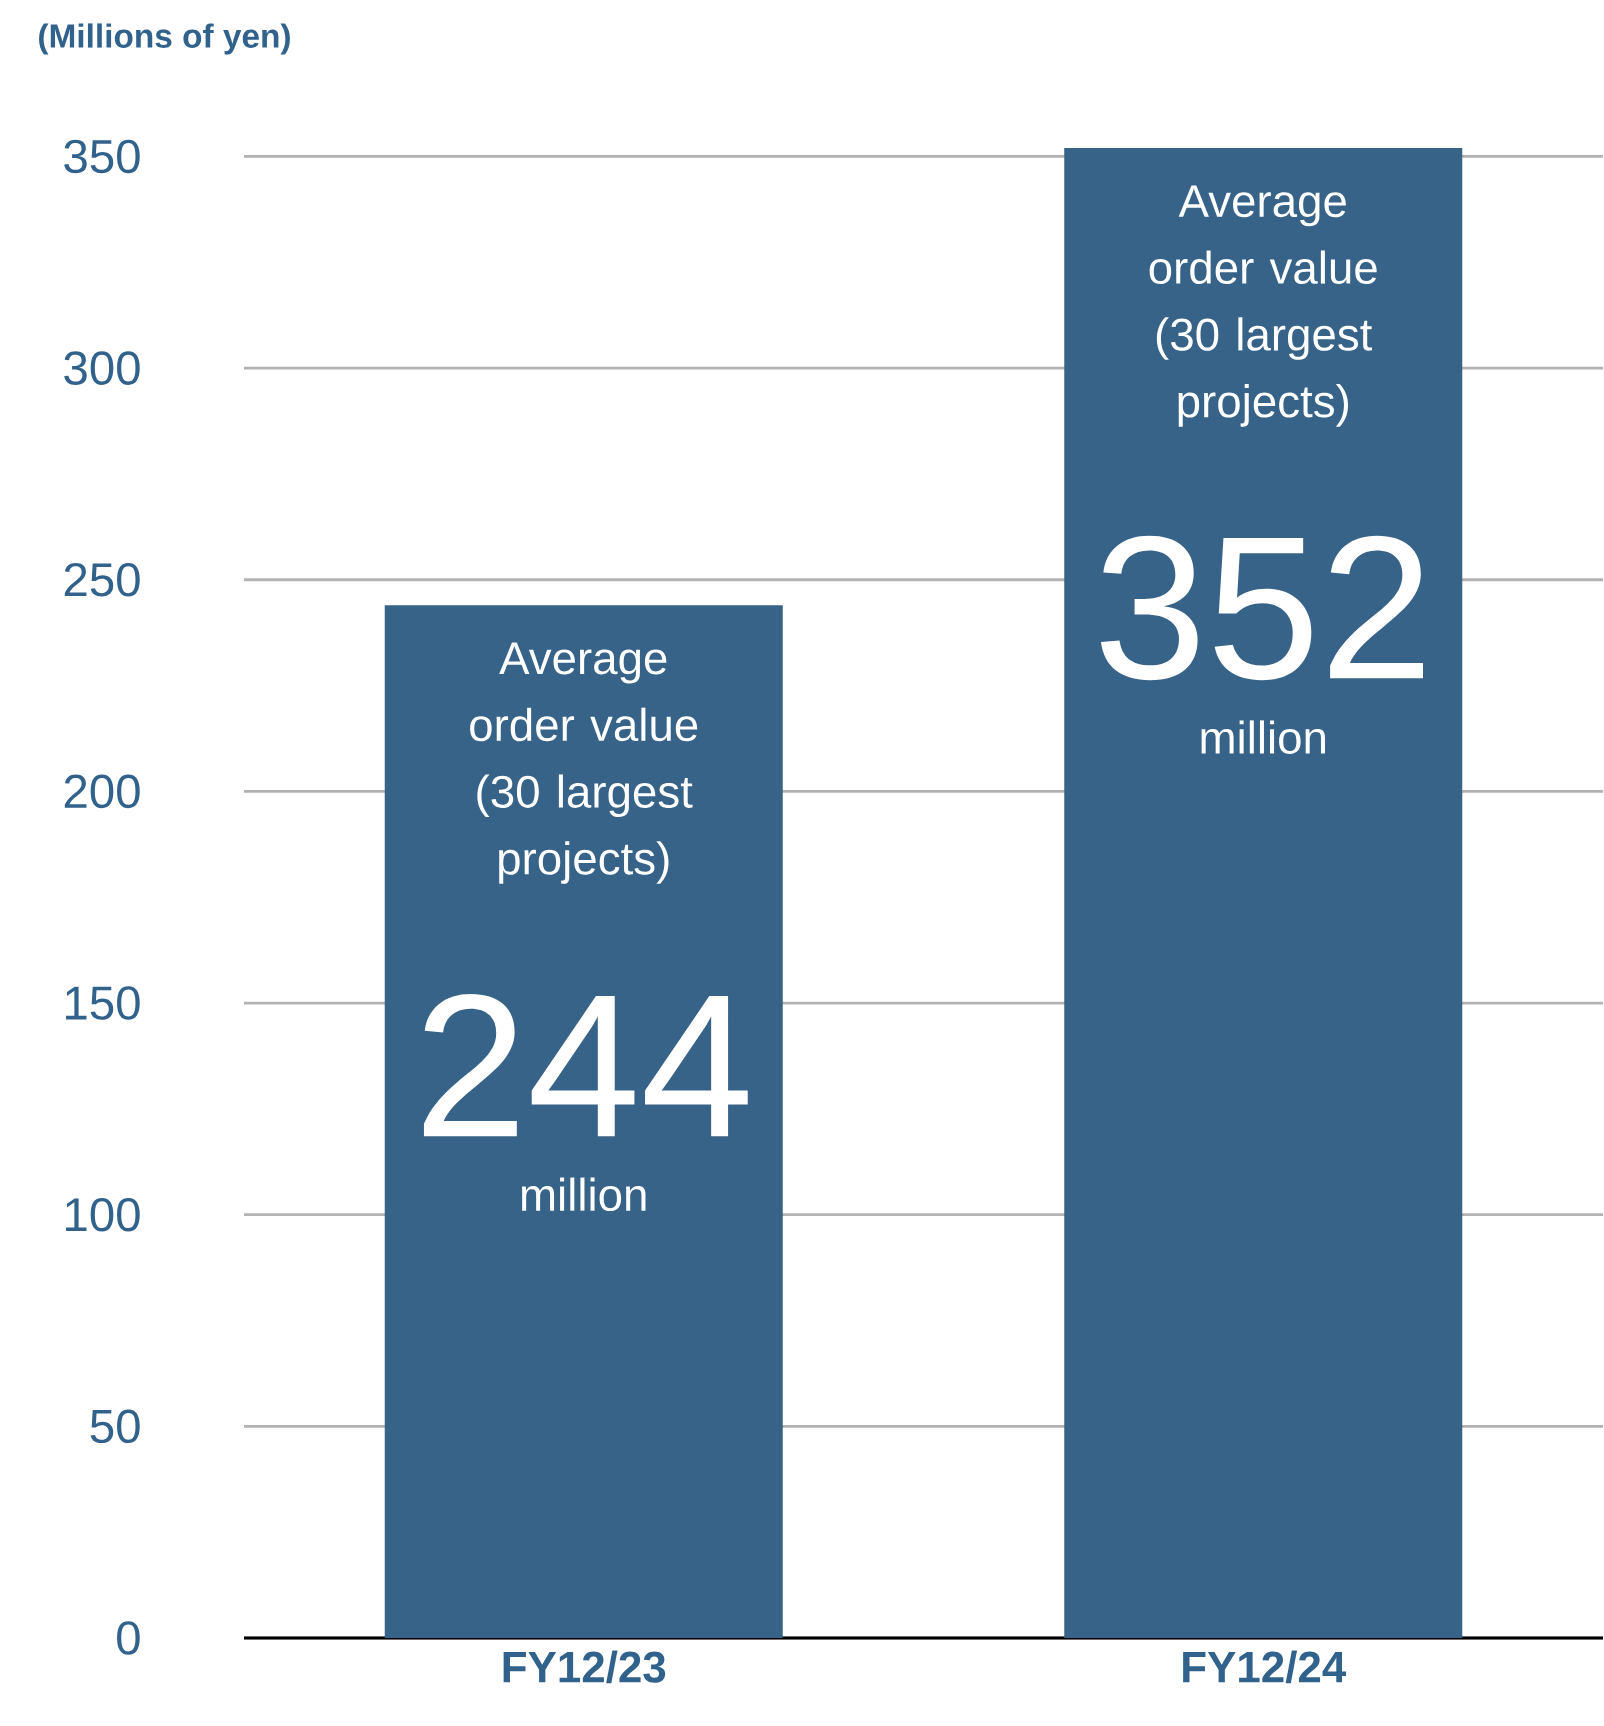 This screenshot has width=1604, height=1726. Describe the element at coordinates (585, 1065) in the screenshot. I see `data-label: 244` at that location.